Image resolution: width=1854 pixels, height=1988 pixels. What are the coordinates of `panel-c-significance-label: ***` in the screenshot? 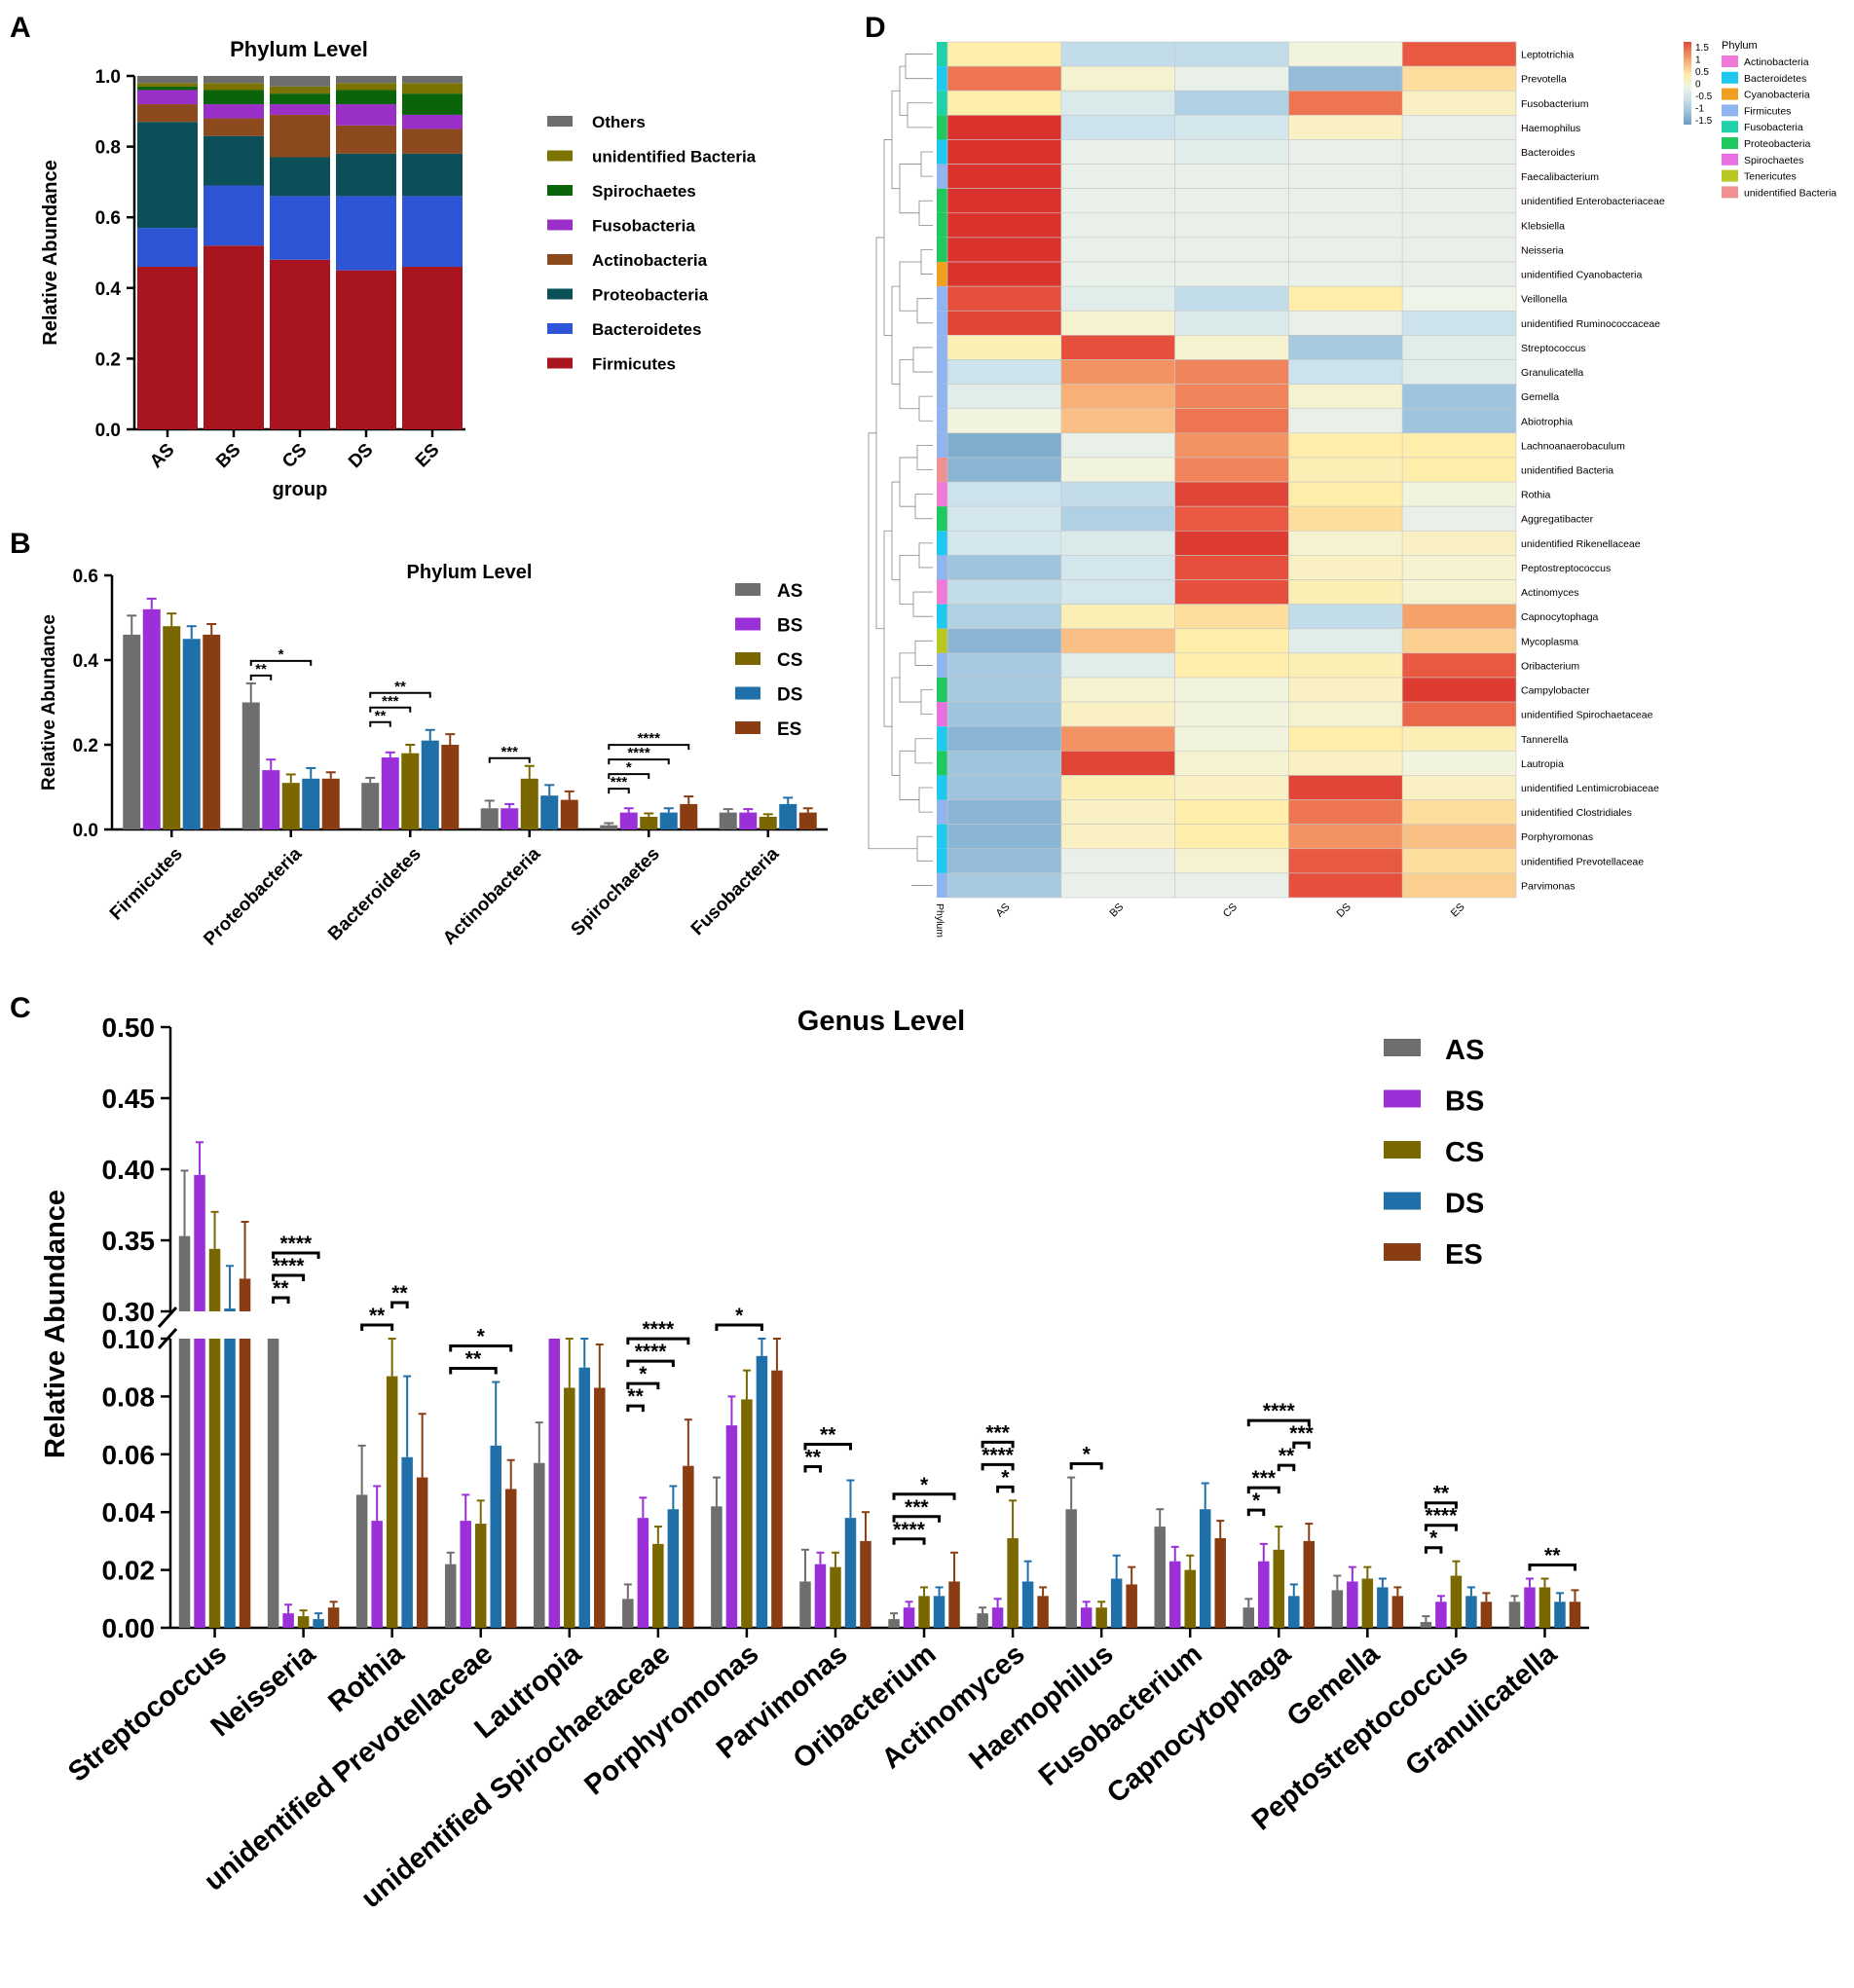 It's located at (917, 1507).